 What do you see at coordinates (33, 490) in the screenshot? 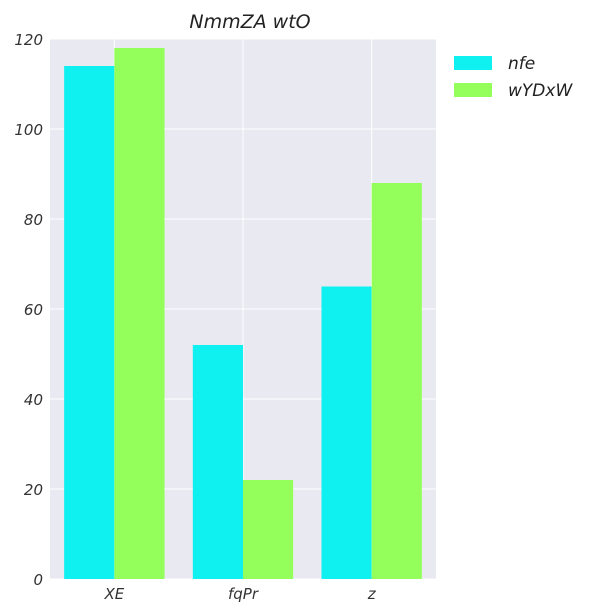
I see `y-tick-label: 20` at bounding box center [33, 490].